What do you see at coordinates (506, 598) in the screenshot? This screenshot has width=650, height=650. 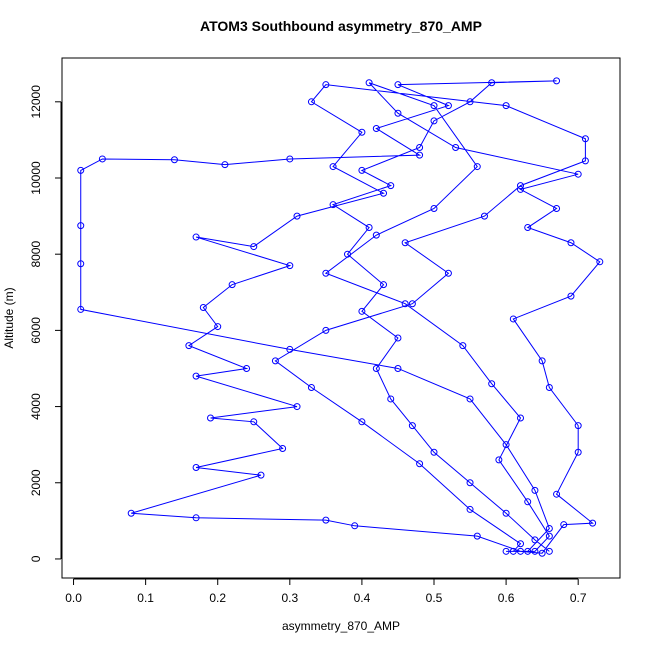 I see `x-tick-label: 0.6` at bounding box center [506, 598].